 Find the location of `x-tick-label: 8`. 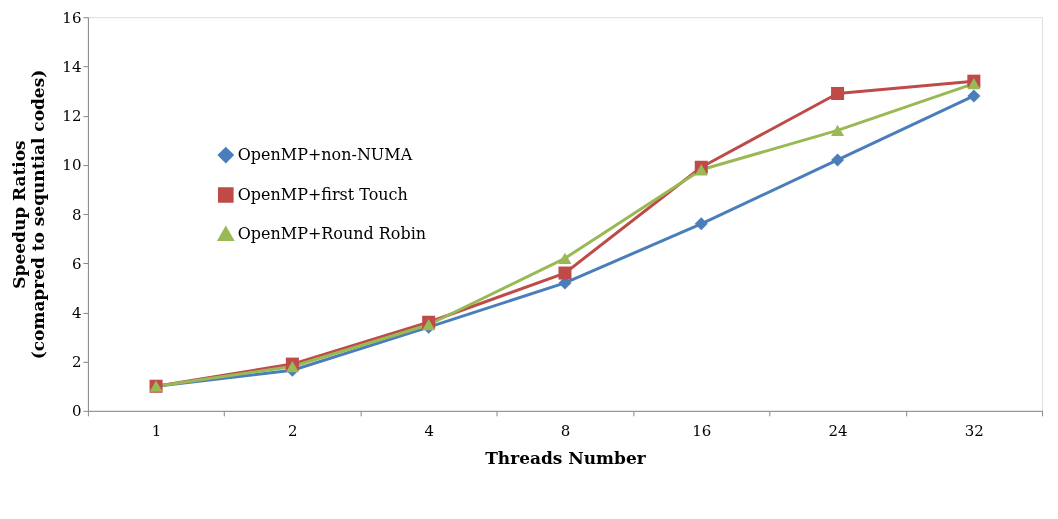

x-tick-label: 8 is located at coordinates (565, 431).